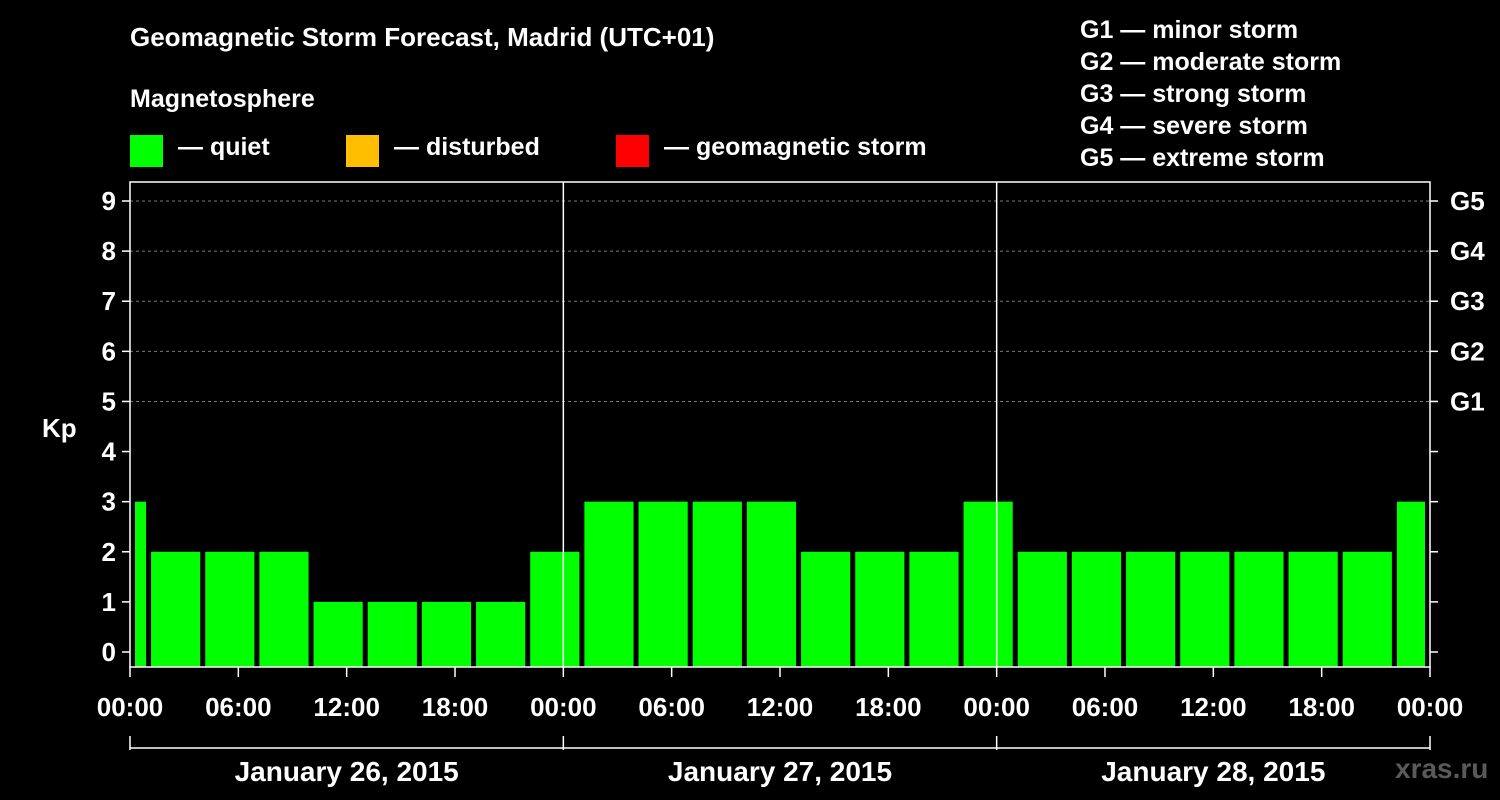  Describe the element at coordinates (362, 151) in the screenshot. I see `legend-swatch-disturbed` at that location.